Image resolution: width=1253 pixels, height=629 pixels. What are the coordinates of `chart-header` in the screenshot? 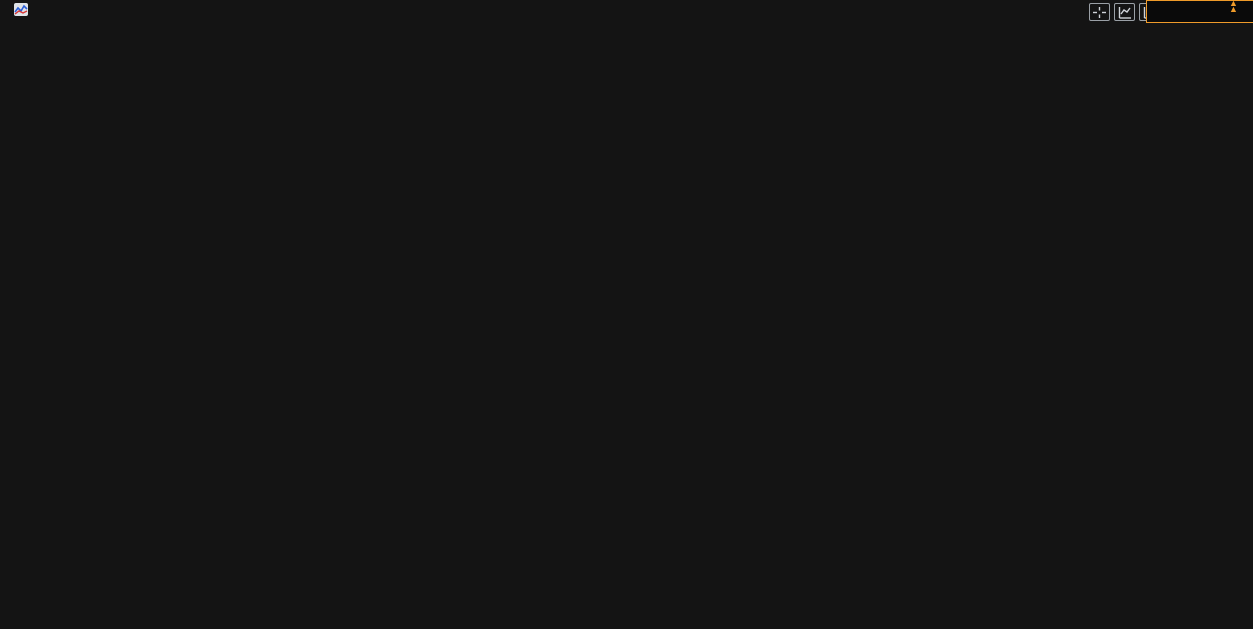 It's located at (24, 9).